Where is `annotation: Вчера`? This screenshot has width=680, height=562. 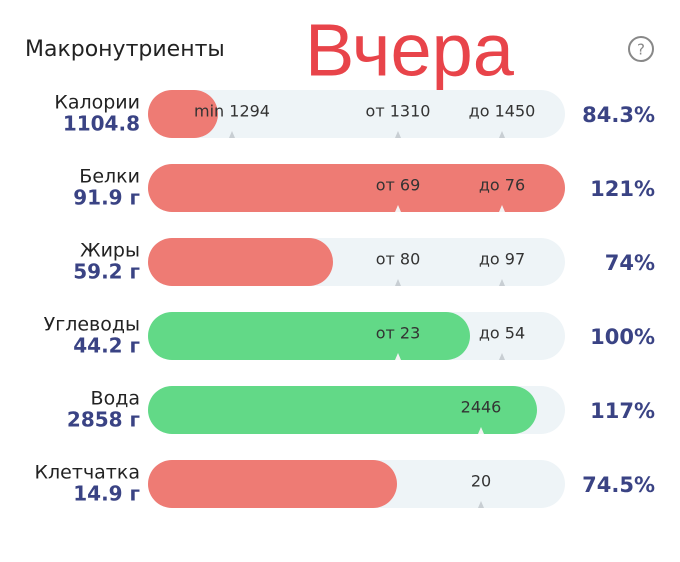 annotation: Вчера is located at coordinates (410, 50).